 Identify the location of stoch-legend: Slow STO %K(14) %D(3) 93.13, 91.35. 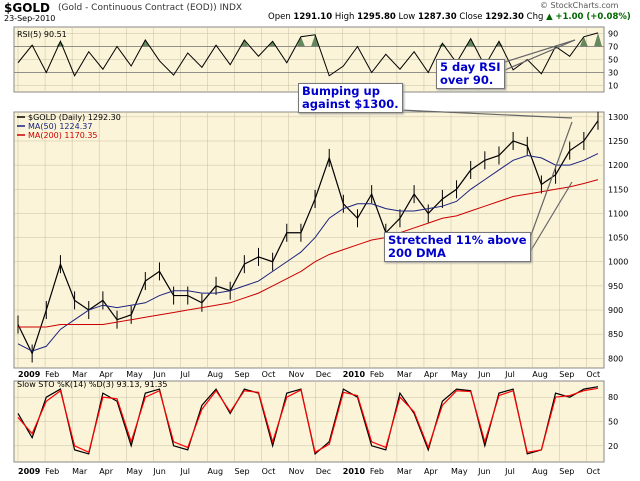
(92, 384).